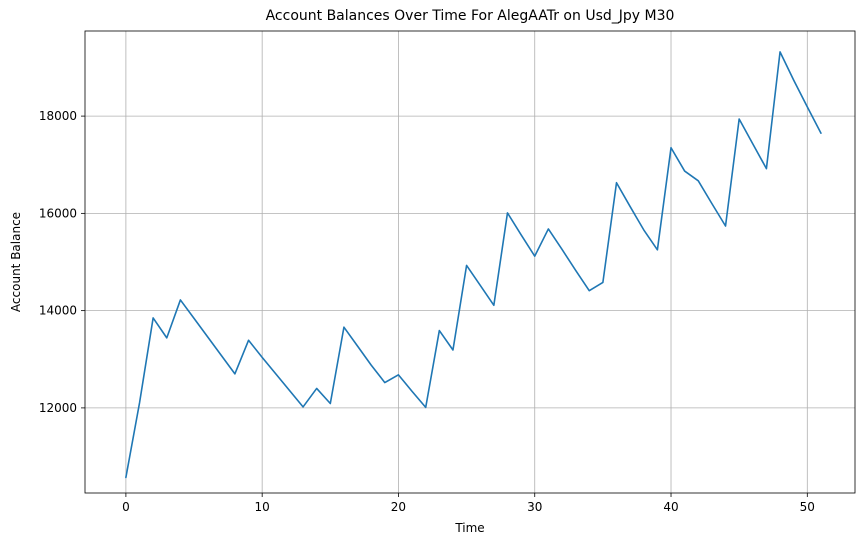  I want to click on x-tick-label: 10, so click(262, 507).